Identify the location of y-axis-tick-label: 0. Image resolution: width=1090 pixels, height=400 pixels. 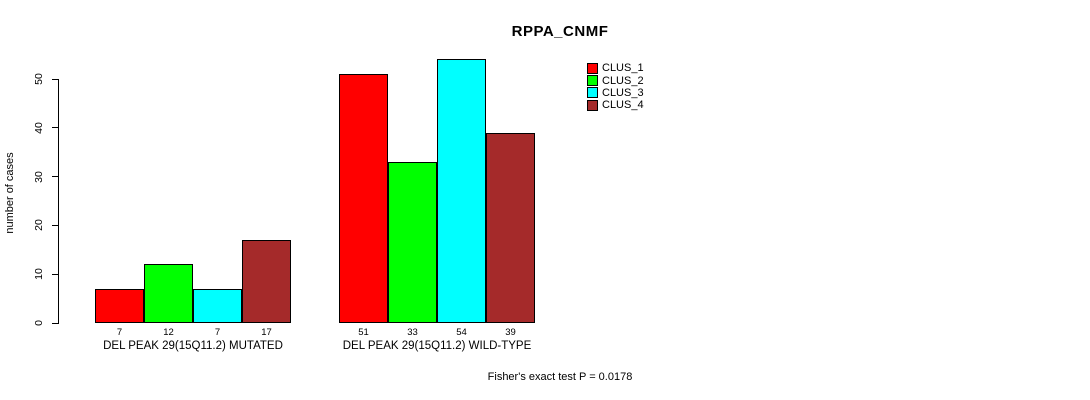
(39, 323).